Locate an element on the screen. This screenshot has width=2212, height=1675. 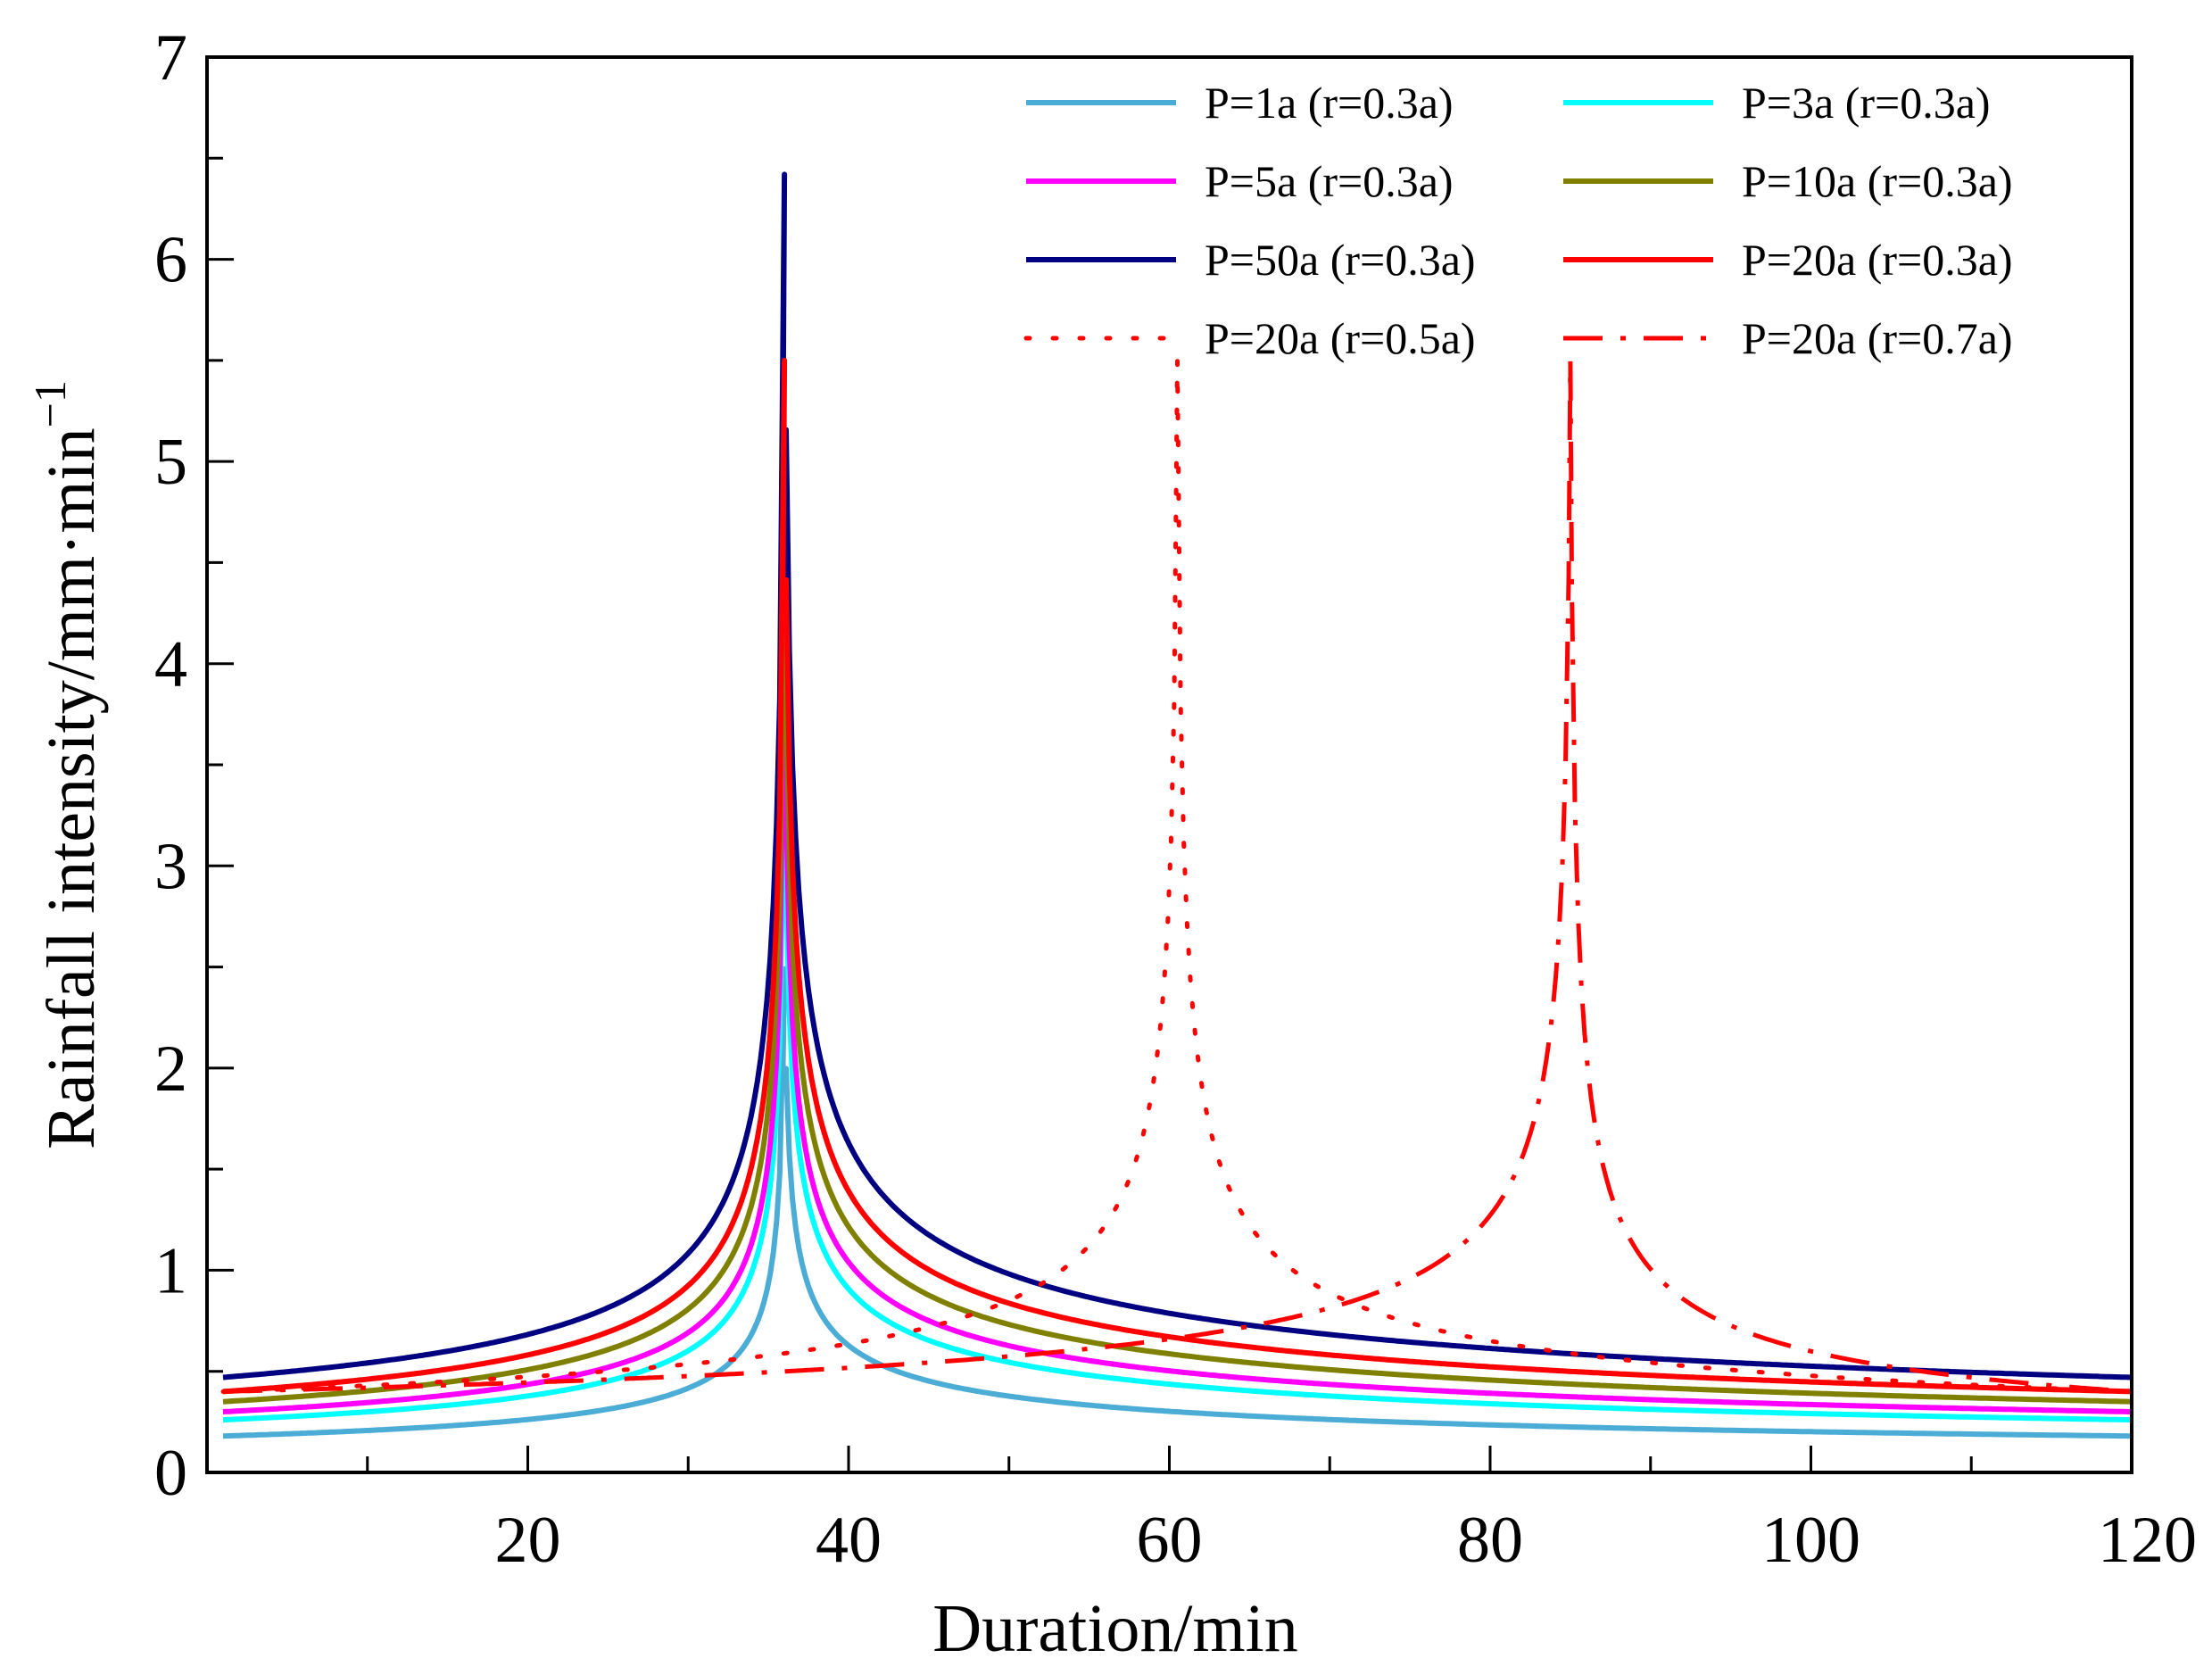
y-tick-label-2: 2 is located at coordinates (170, 1069).